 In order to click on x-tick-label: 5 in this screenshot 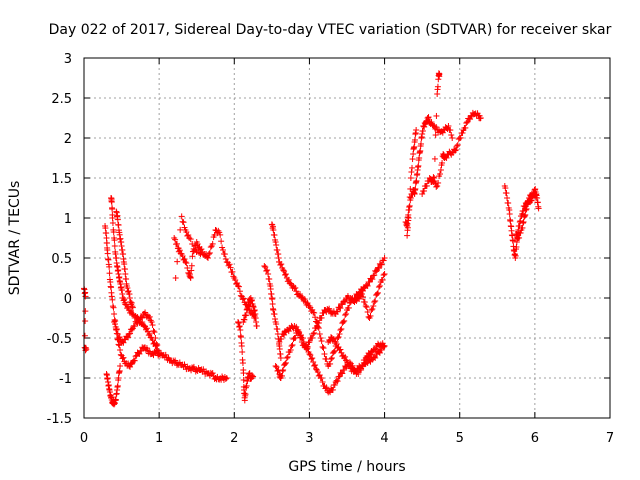, I will do `click(460, 438)`.